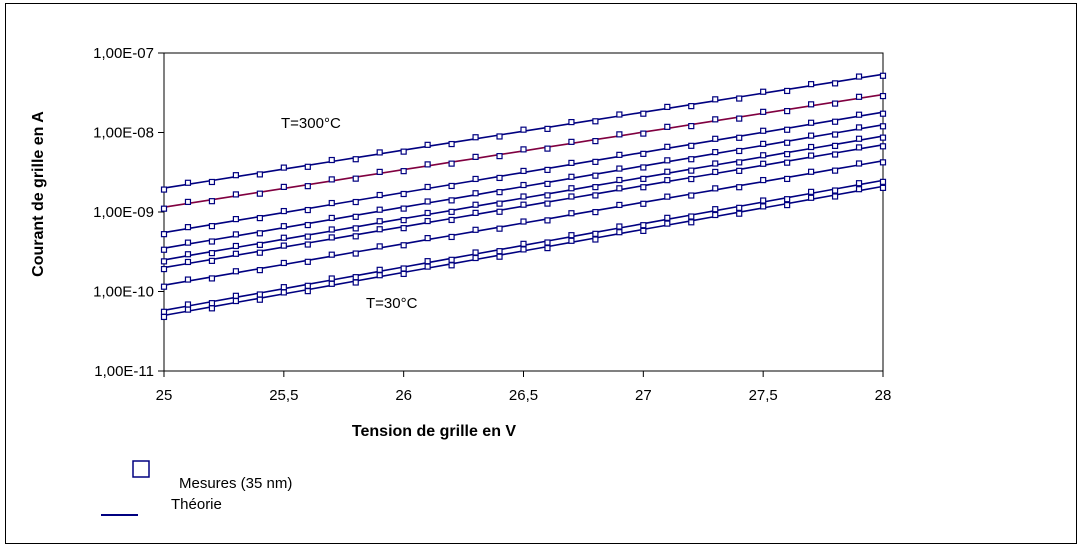  What do you see at coordinates (523, 395) in the screenshot?
I see `x-tick-label: 26,5` at bounding box center [523, 395].